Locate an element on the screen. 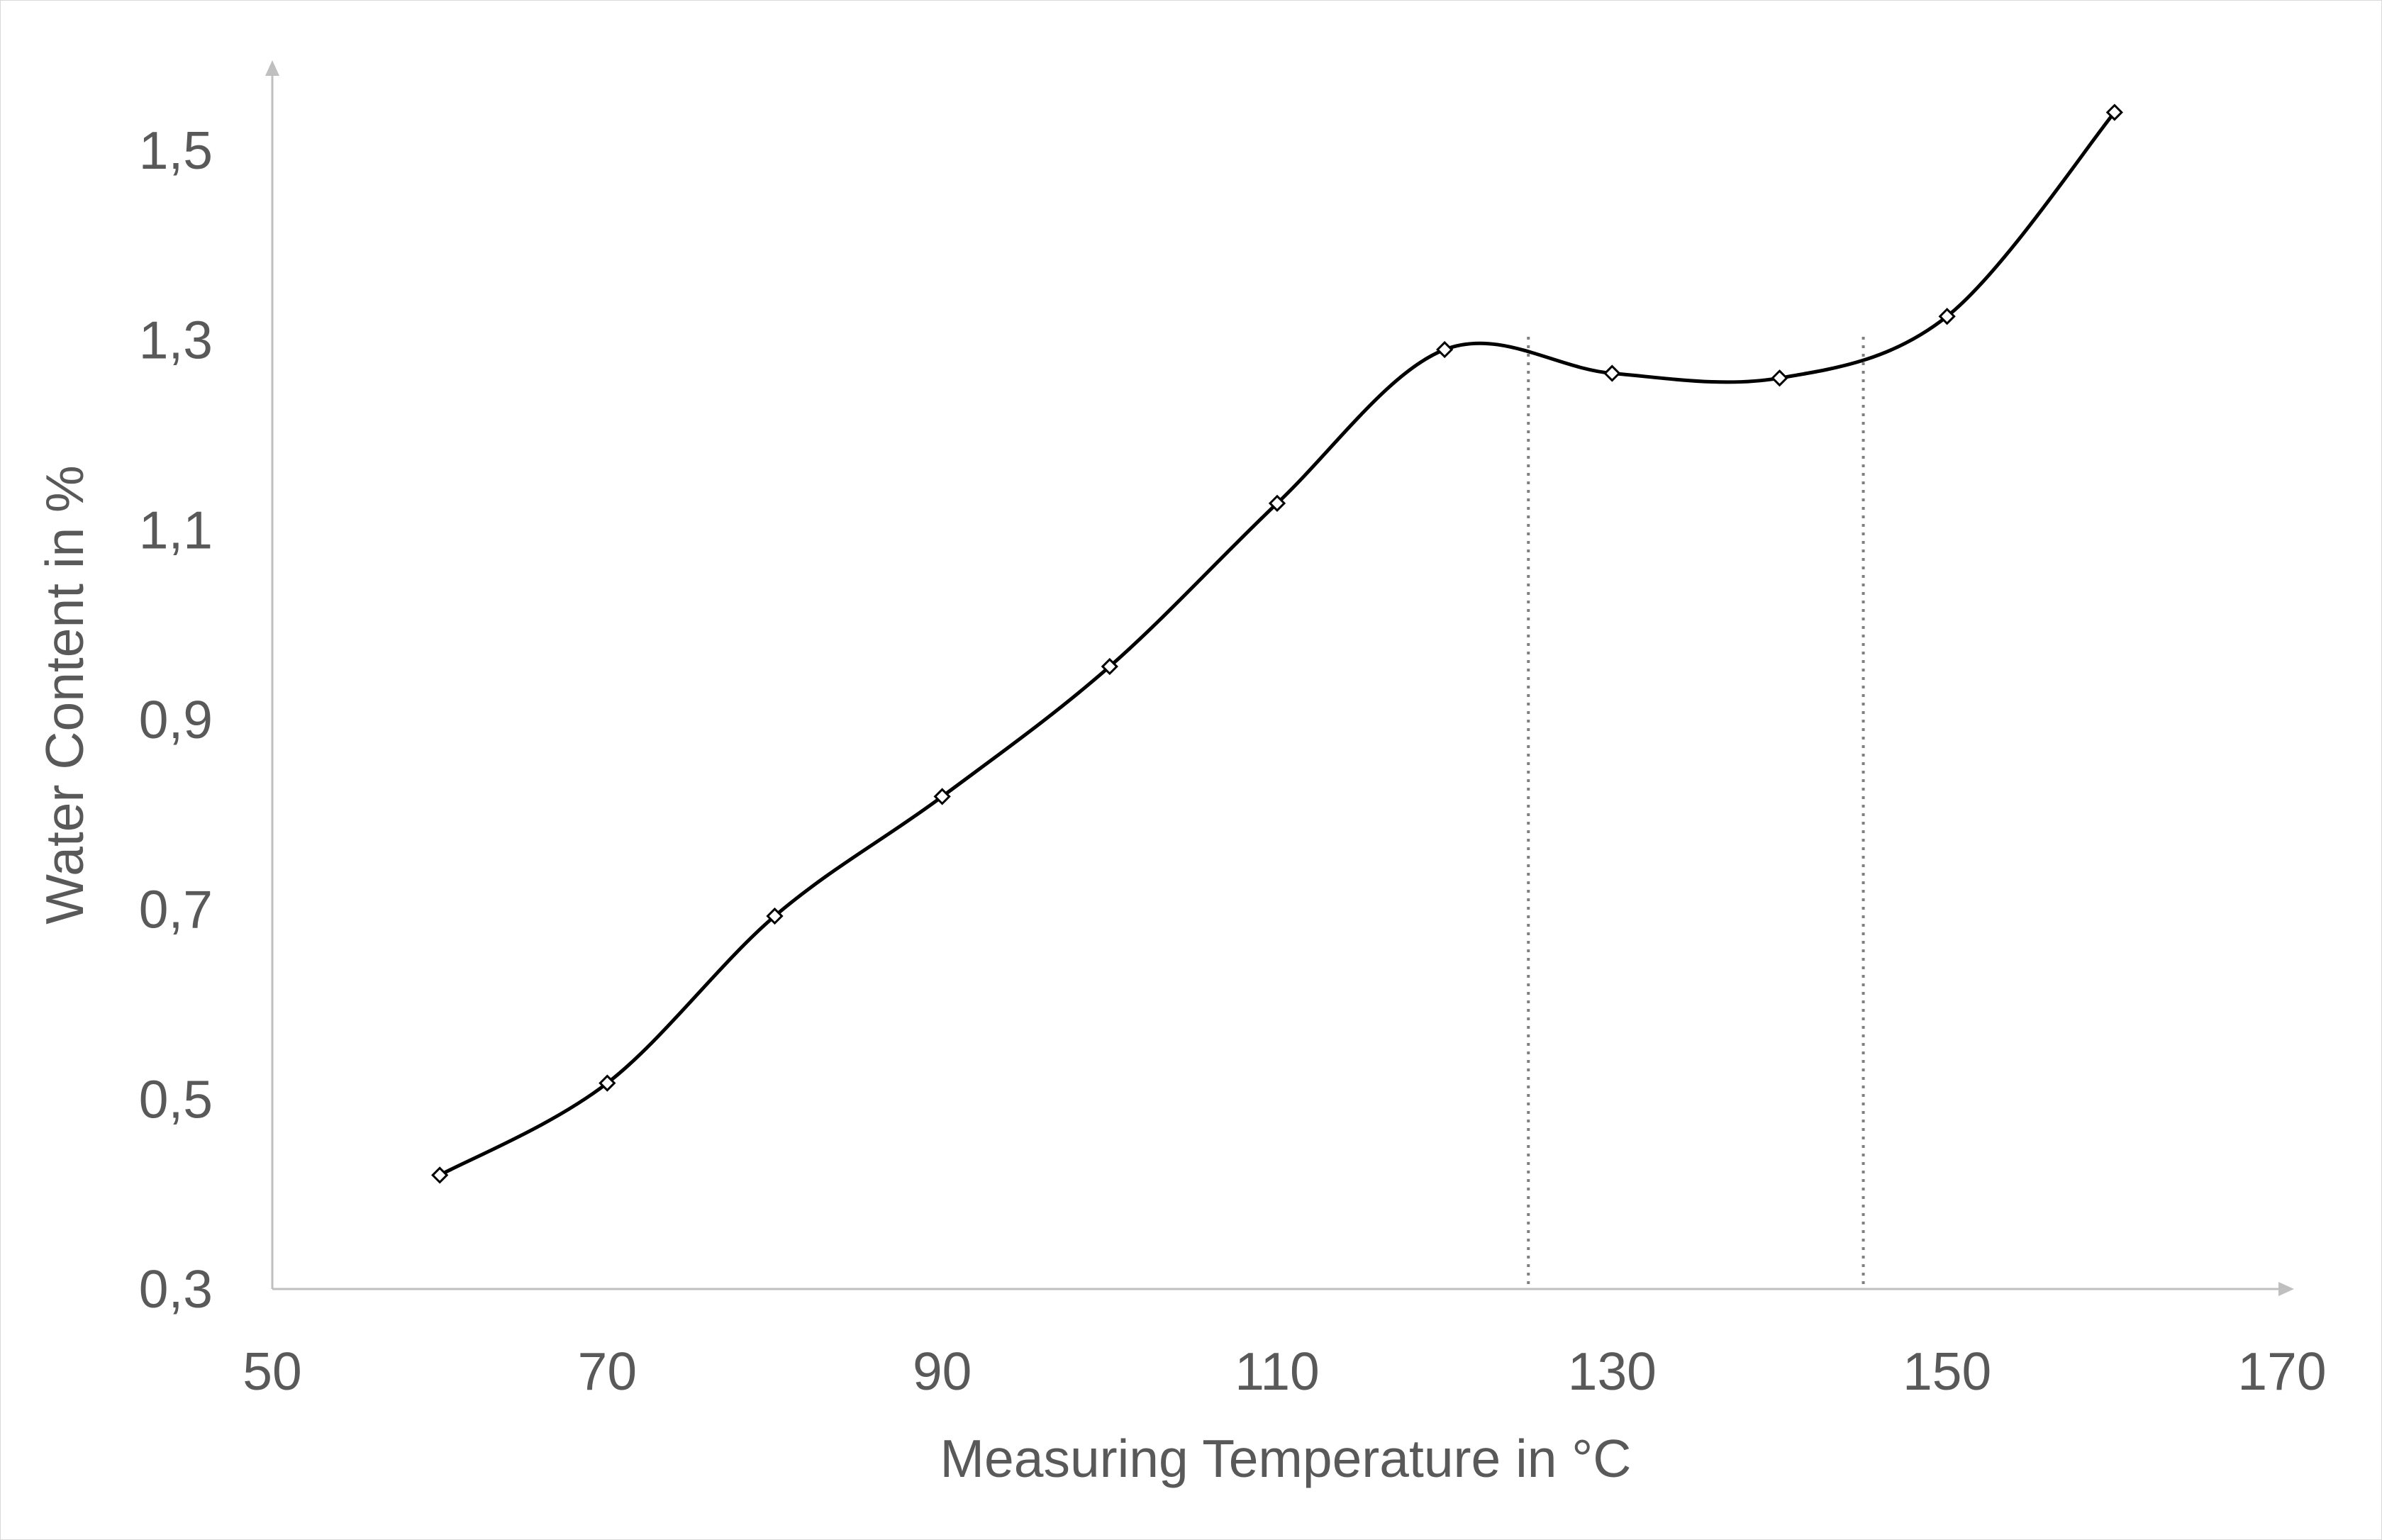 The image size is (2382, 1540). y-axis-arrow is located at coordinates (272, 68).